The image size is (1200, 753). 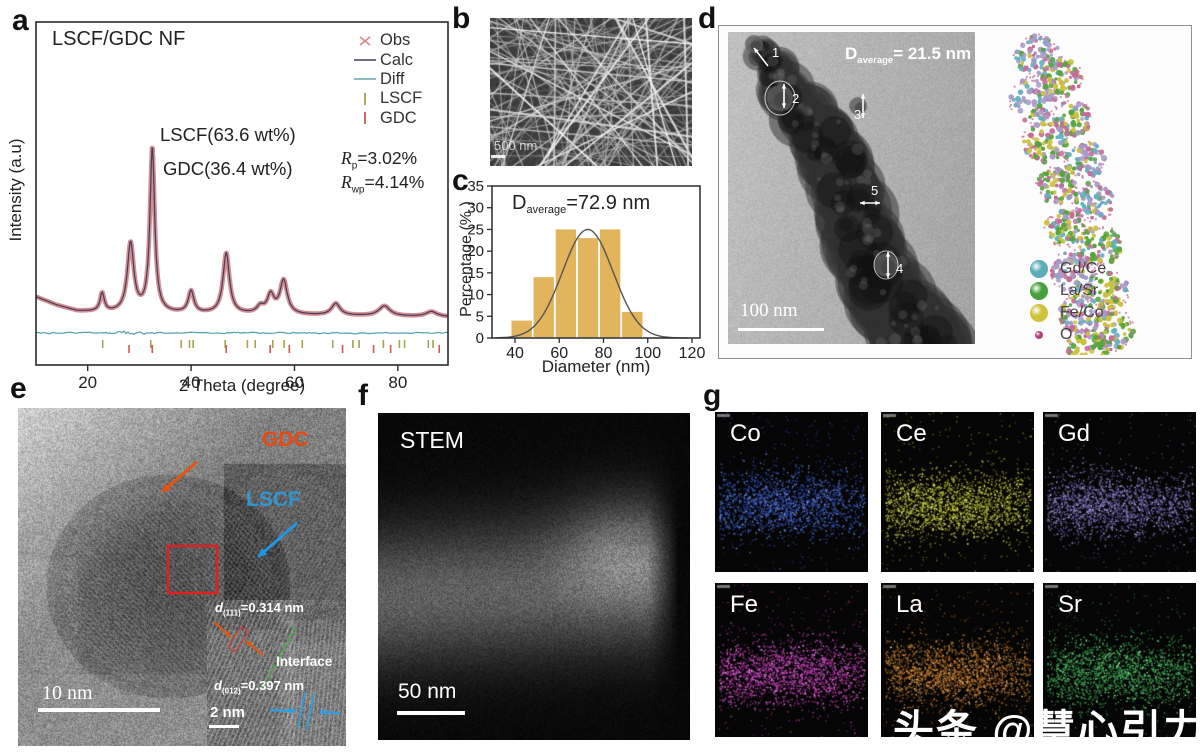 What do you see at coordinates (932, 53) in the screenshot?
I see `tem-davg-value: = 21.5 nm` at bounding box center [932, 53].